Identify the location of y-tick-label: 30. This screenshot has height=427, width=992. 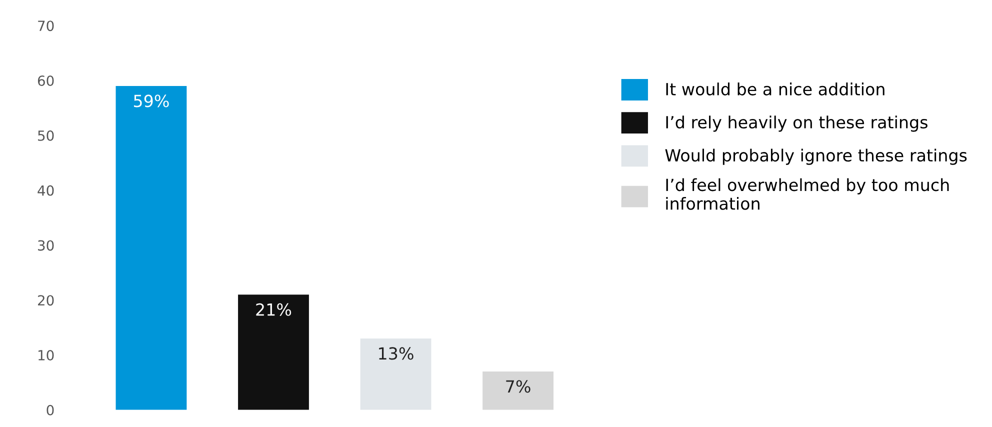
(46, 245).